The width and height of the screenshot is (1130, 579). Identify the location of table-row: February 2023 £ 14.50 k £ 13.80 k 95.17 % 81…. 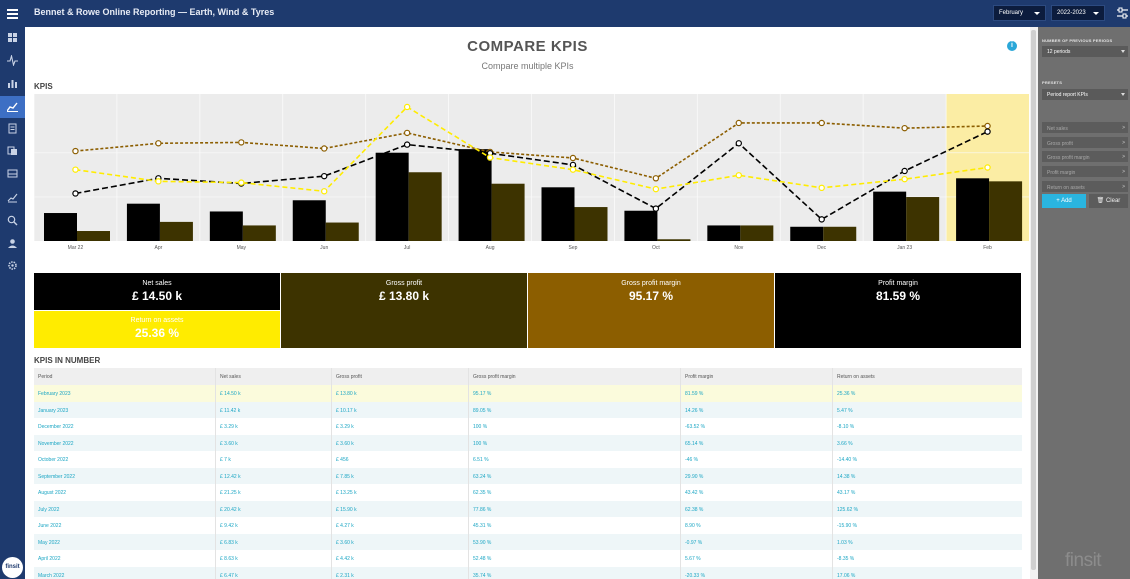
(528, 393).